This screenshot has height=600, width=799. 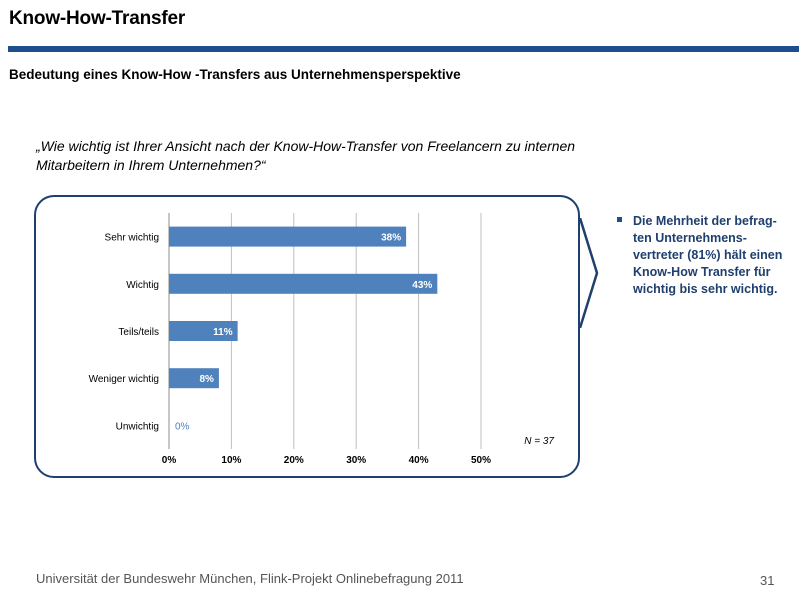 What do you see at coordinates (124, 379) in the screenshot?
I see `category-label: Weniger wichtig` at bounding box center [124, 379].